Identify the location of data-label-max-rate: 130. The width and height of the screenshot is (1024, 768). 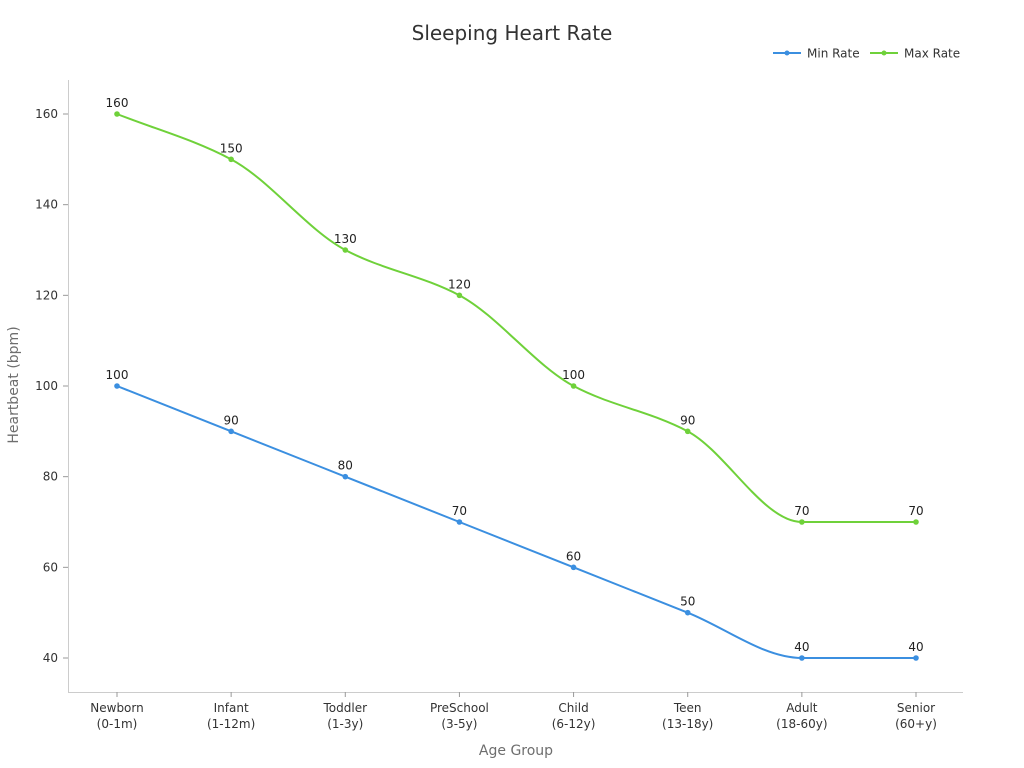
(345, 239).